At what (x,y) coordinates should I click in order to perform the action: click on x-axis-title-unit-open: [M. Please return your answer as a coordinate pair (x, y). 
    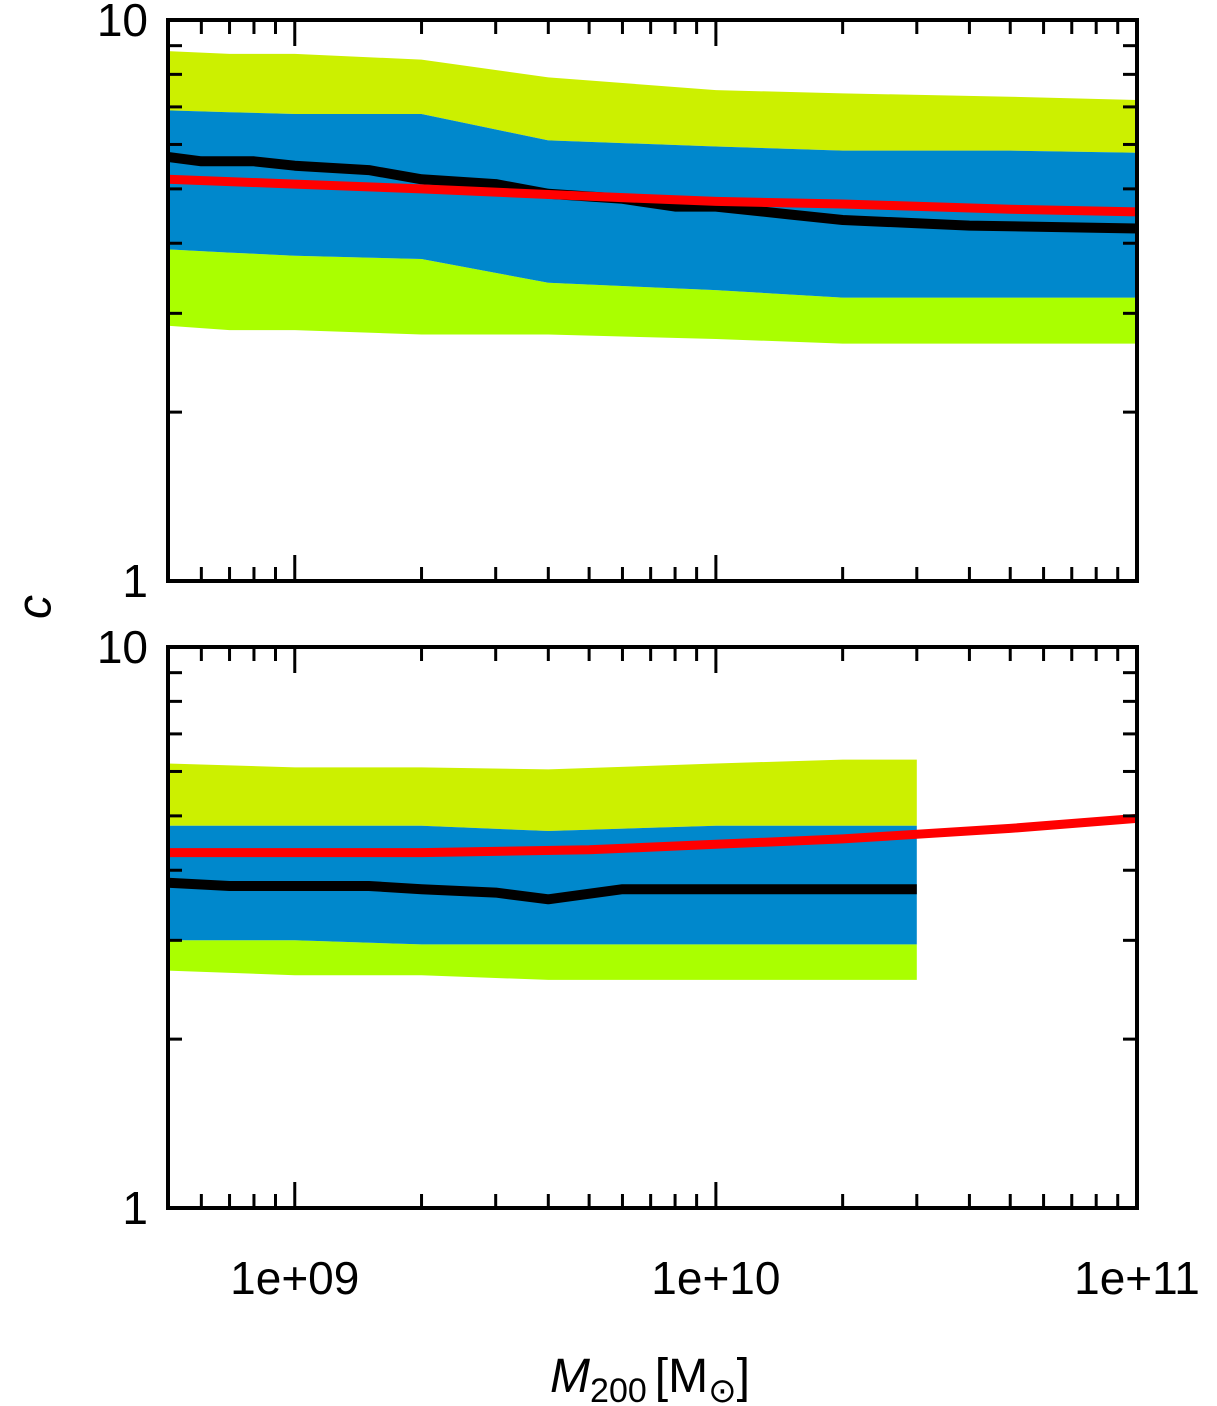
    Looking at the image, I should click on (681, 1376).